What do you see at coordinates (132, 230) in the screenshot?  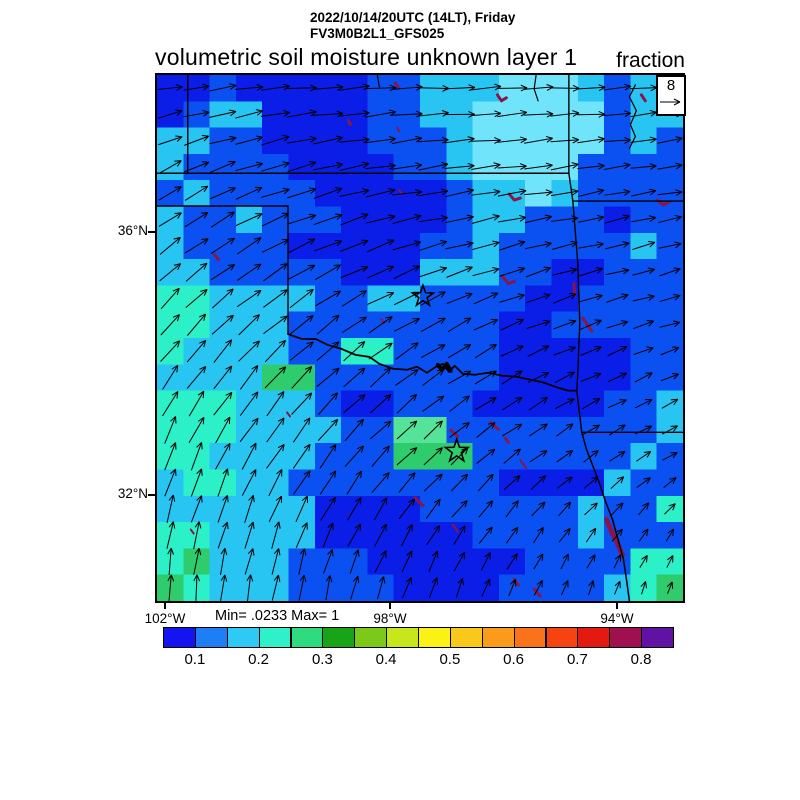 I see `lat-label: 36°N` at bounding box center [132, 230].